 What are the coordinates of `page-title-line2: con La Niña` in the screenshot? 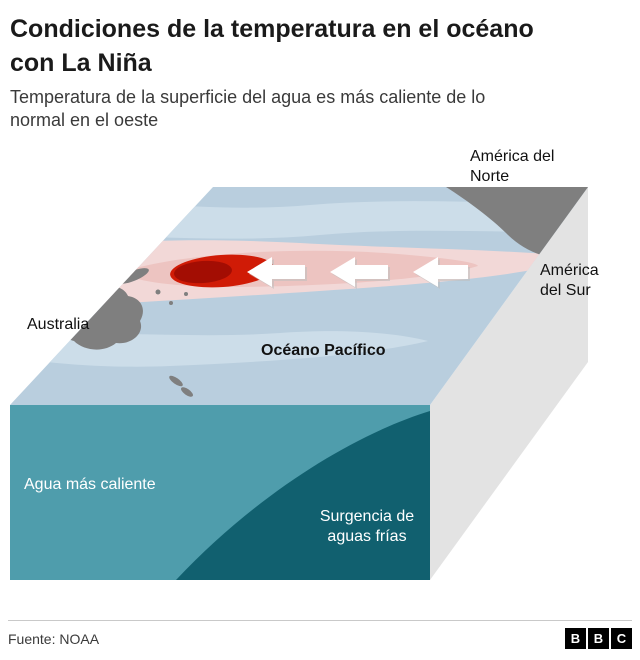 It's located at (81, 63).